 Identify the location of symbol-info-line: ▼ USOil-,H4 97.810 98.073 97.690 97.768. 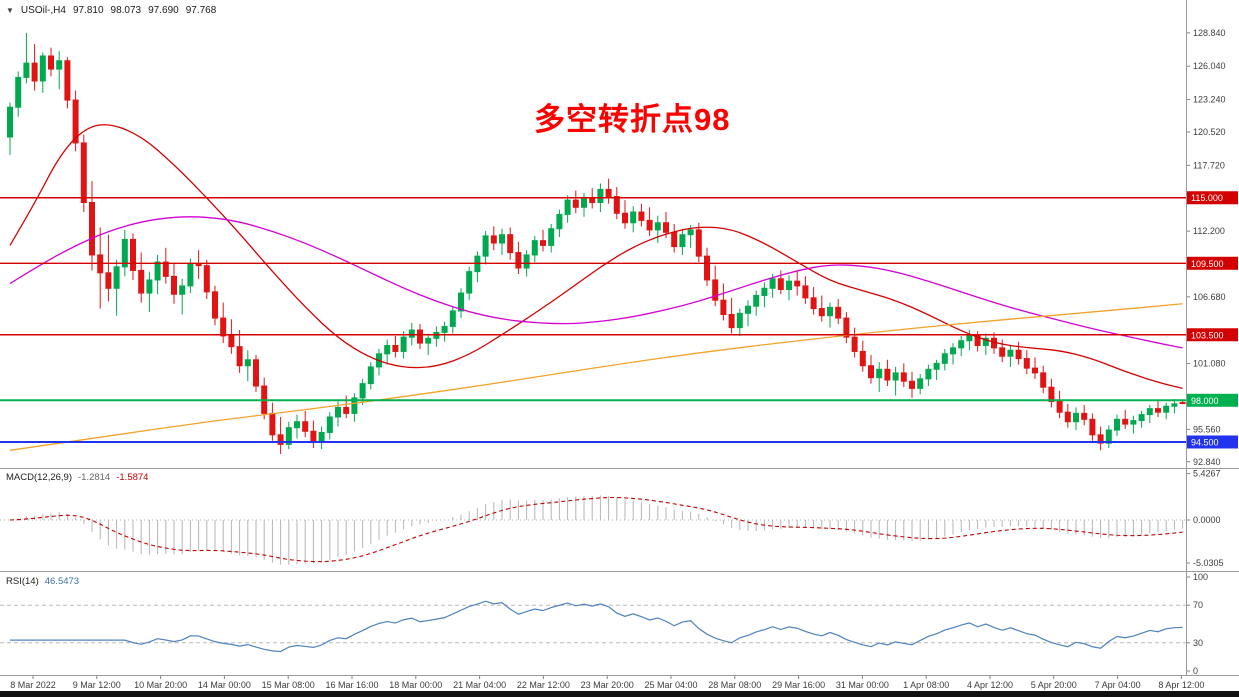
(111, 10).